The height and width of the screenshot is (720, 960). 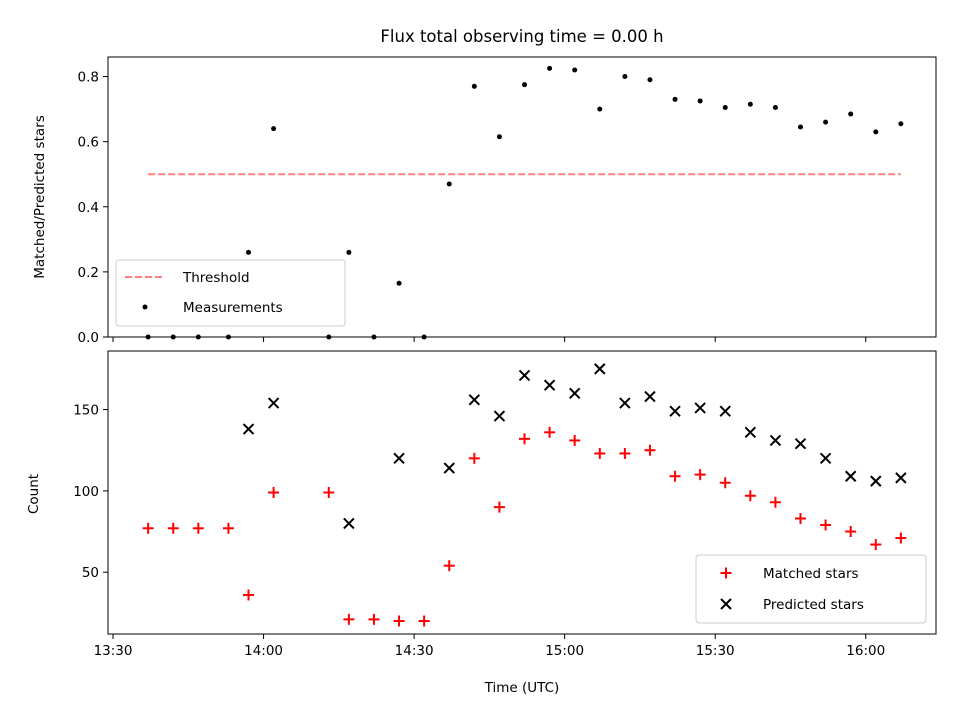 I want to click on y-tick-label: 0.2, so click(x=88, y=273).